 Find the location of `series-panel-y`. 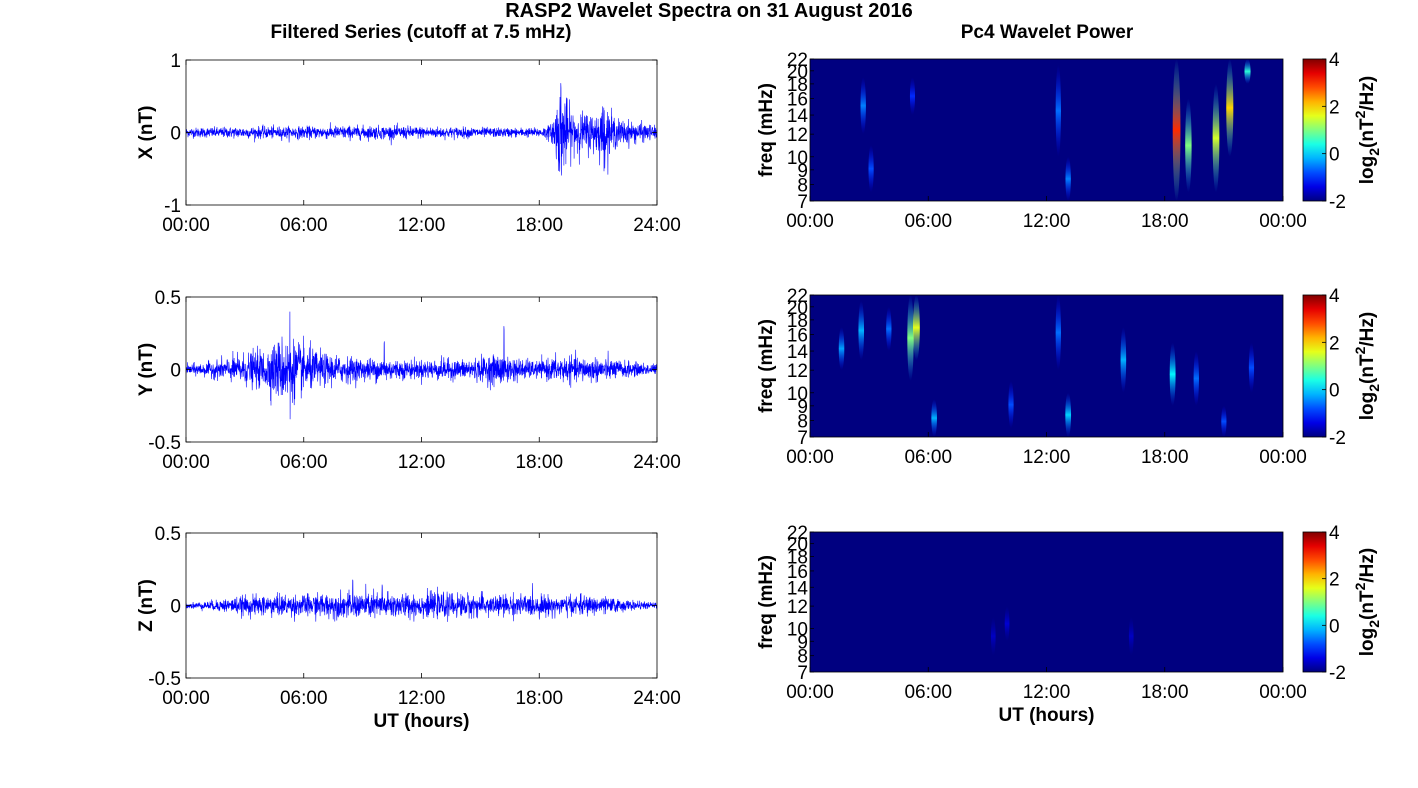

series-panel-y is located at coordinates (421, 369).